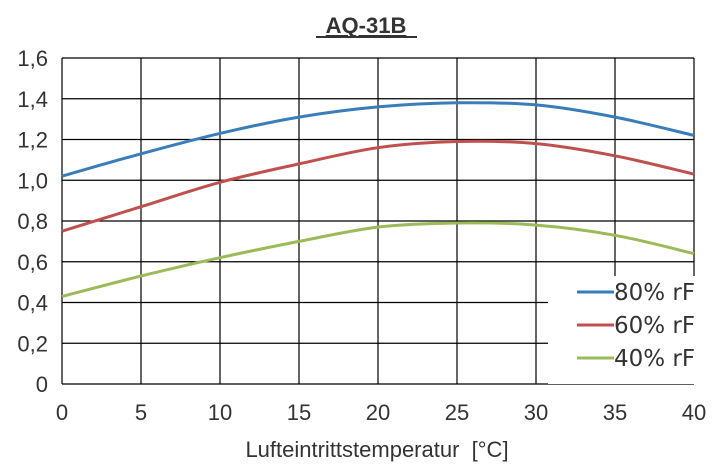 Image resolution: width=715 pixels, height=469 pixels. Describe the element at coordinates (654, 326) in the screenshot. I see `legend-entry-label: 60% rF` at that location.